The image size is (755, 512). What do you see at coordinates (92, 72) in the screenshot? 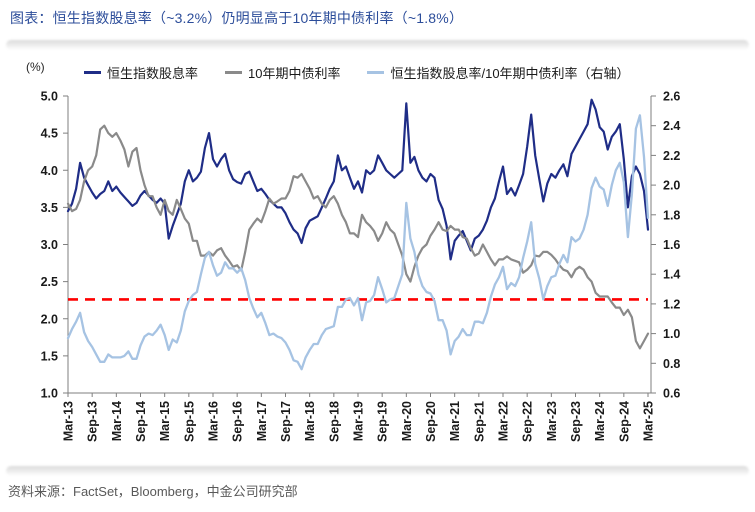
I see `legend-marker-hsi-dividend-yield` at bounding box center [92, 72].